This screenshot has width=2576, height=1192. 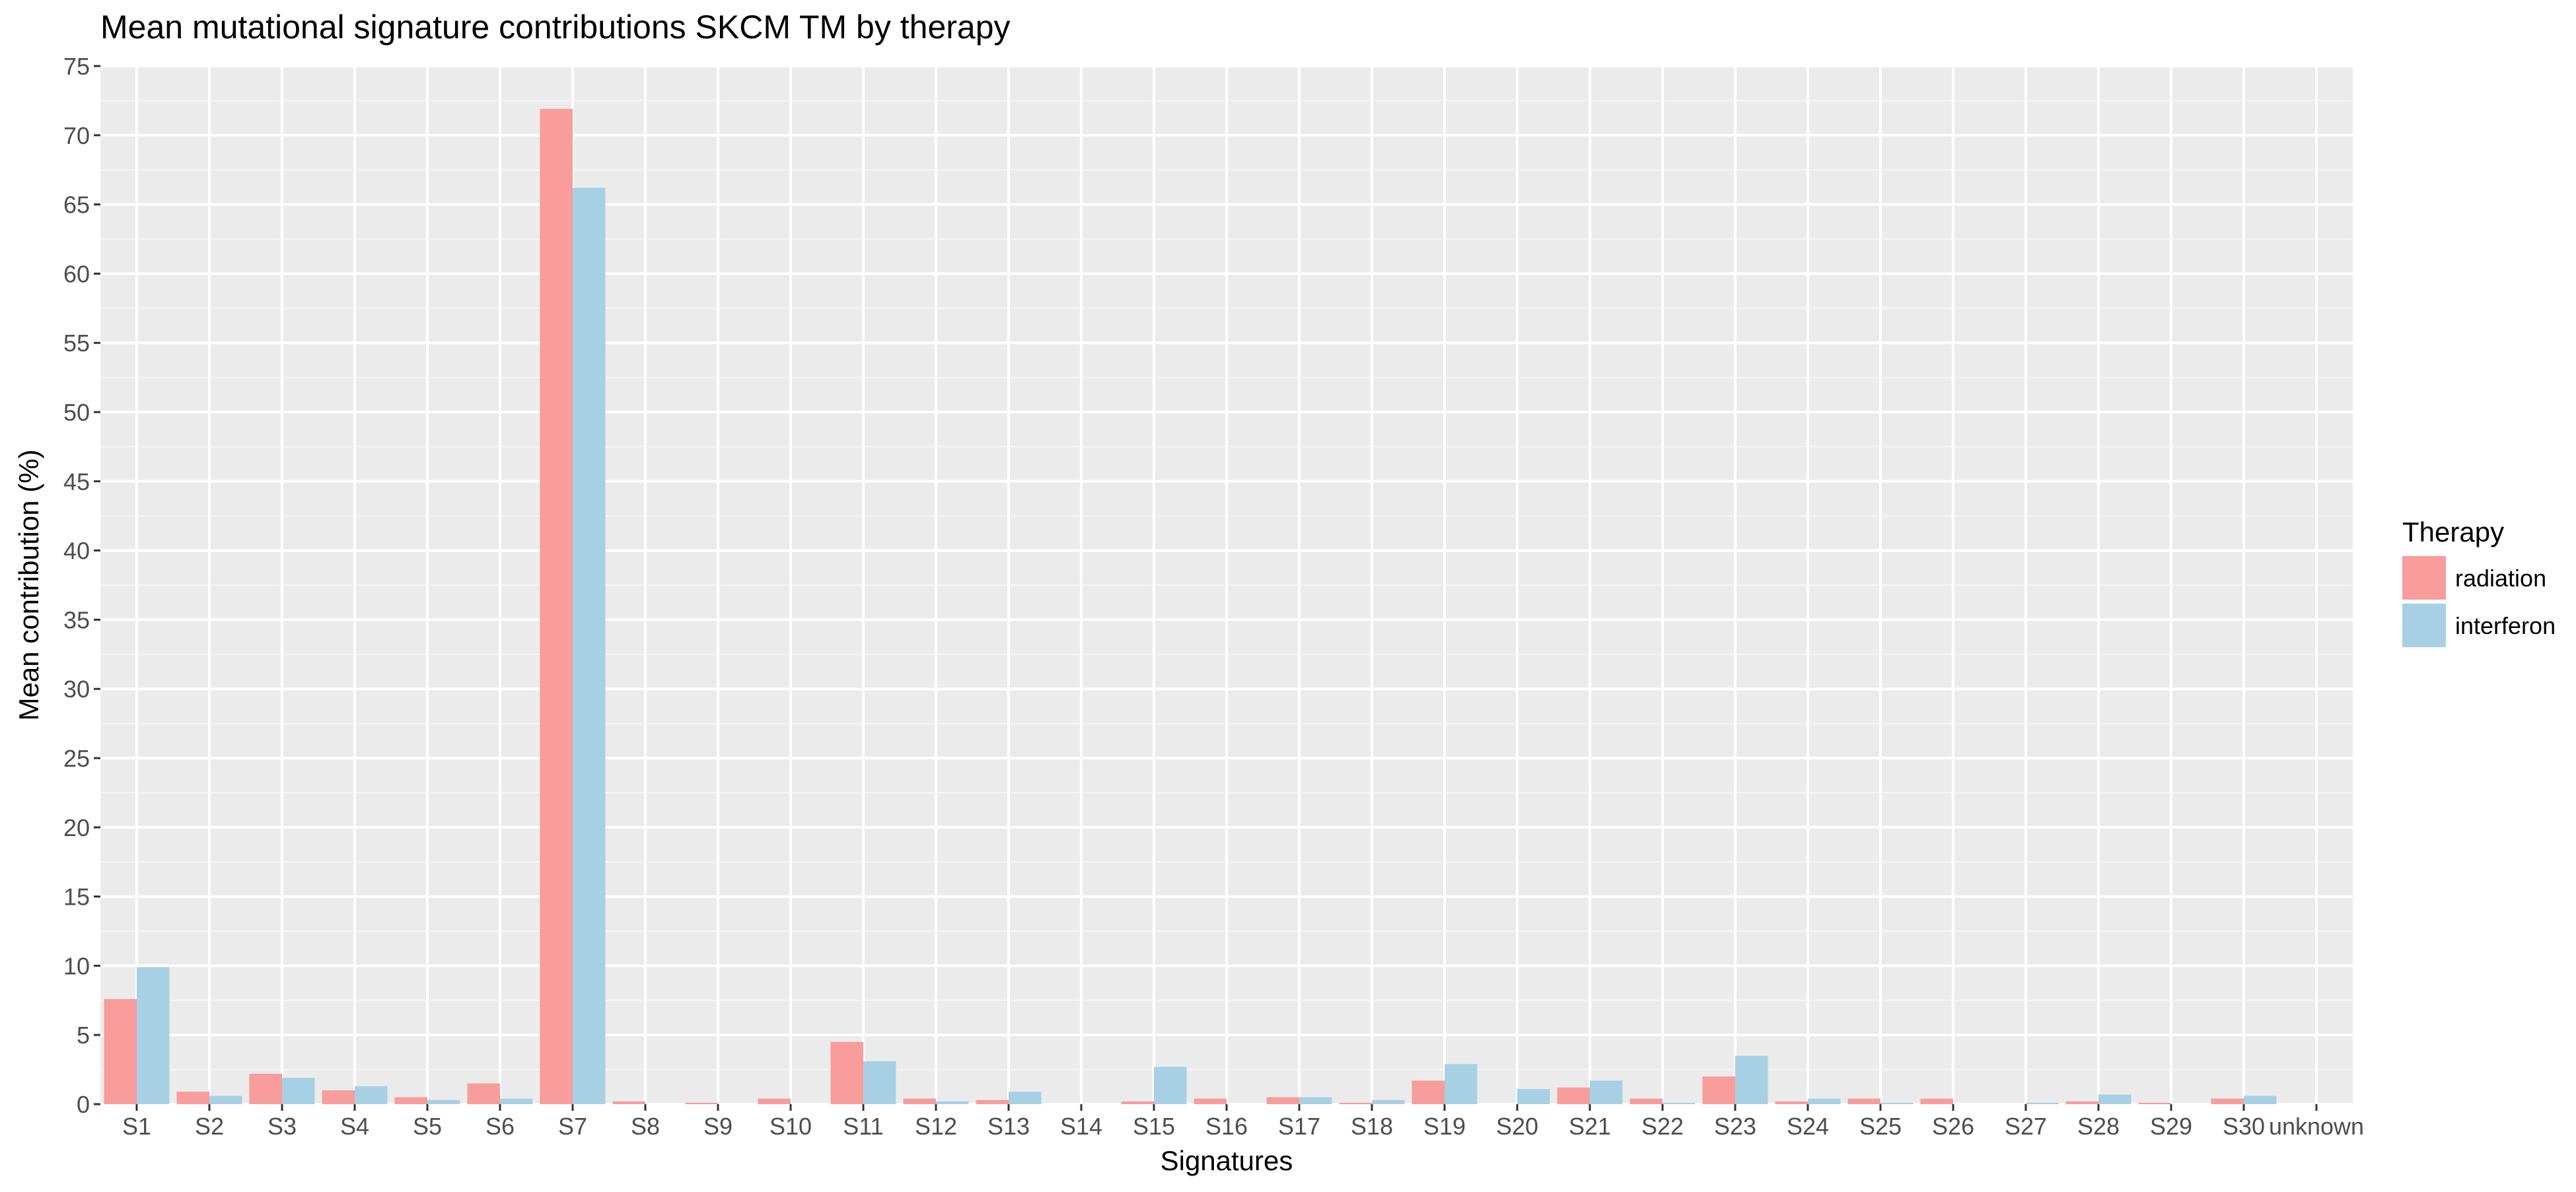 What do you see at coordinates (209, 1126) in the screenshot?
I see `x-tick-label: S2` at bounding box center [209, 1126].